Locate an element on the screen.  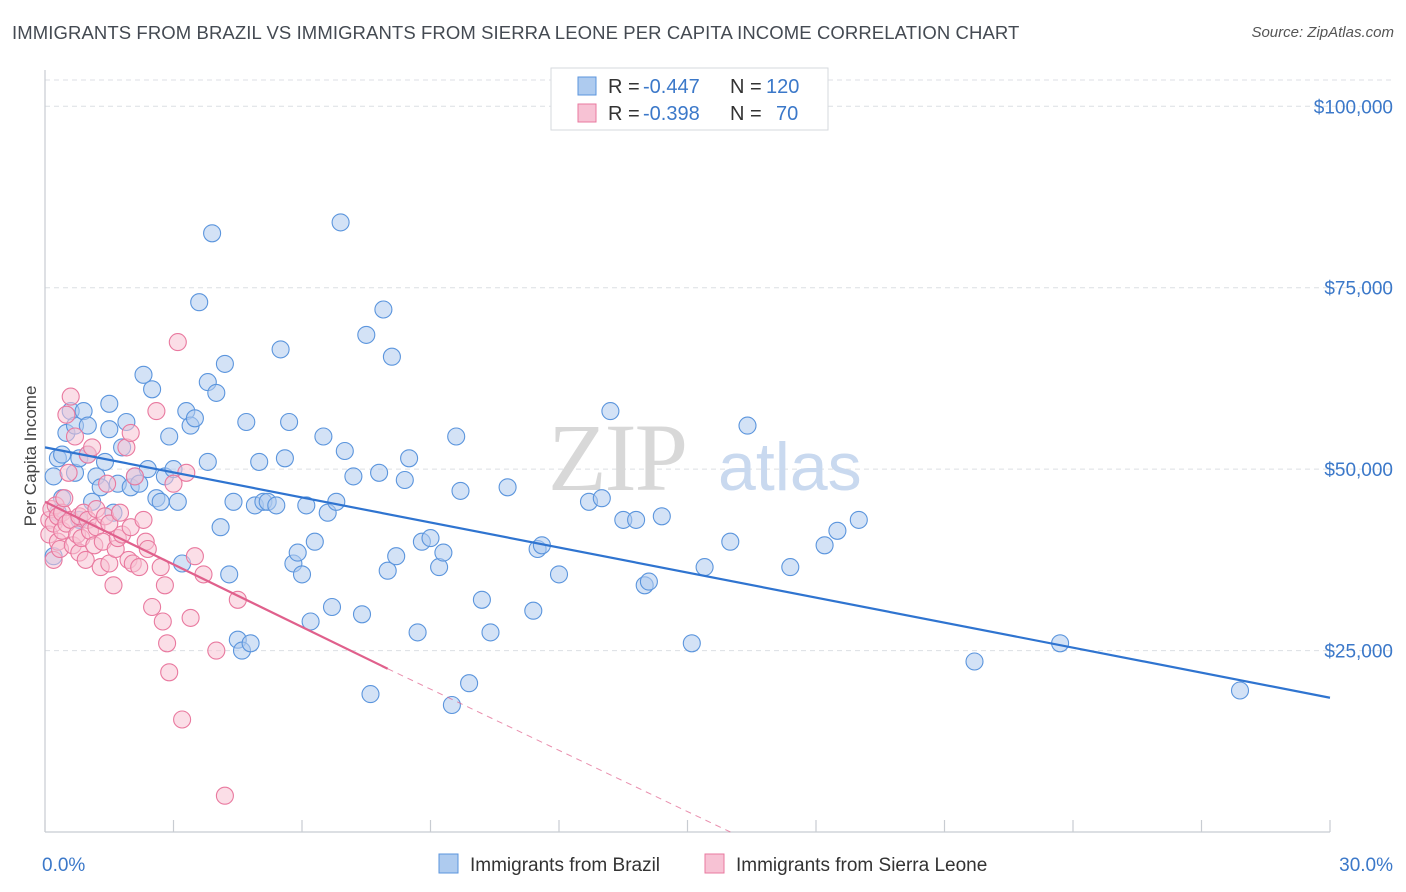
legend-n-label-brazil: N = is located at coordinates (746, 87).